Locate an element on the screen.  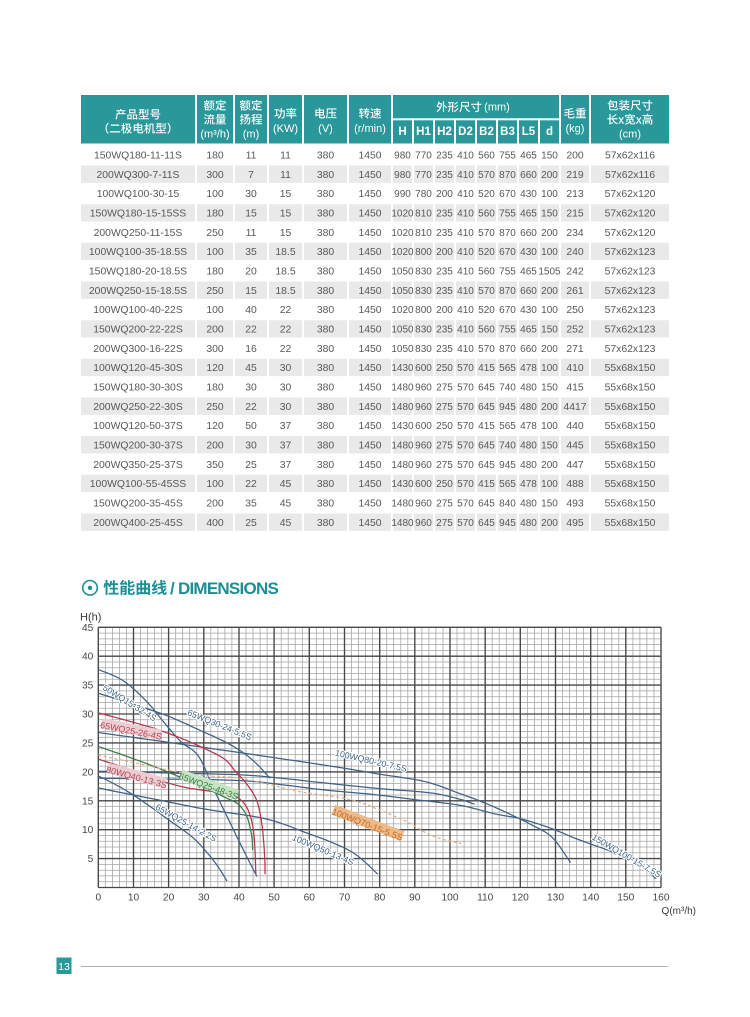
svg-text: 180 is located at coordinates (215, 272).